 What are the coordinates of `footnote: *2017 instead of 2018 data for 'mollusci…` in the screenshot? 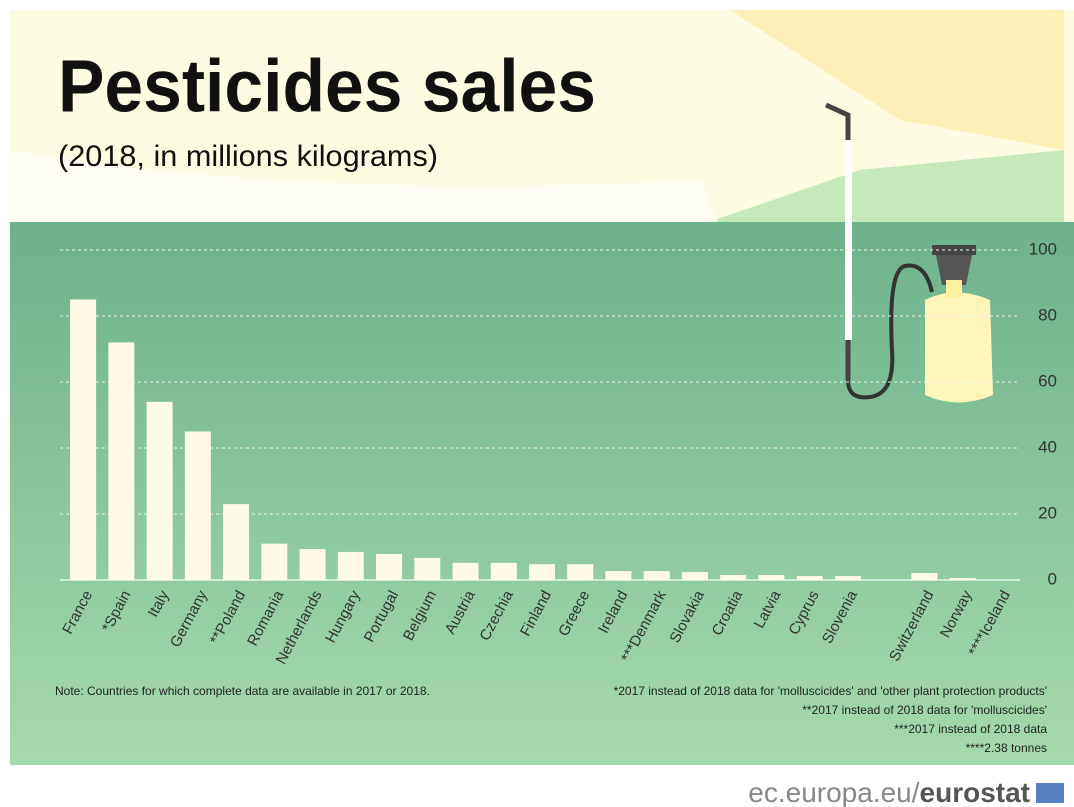 It's located at (830, 691).